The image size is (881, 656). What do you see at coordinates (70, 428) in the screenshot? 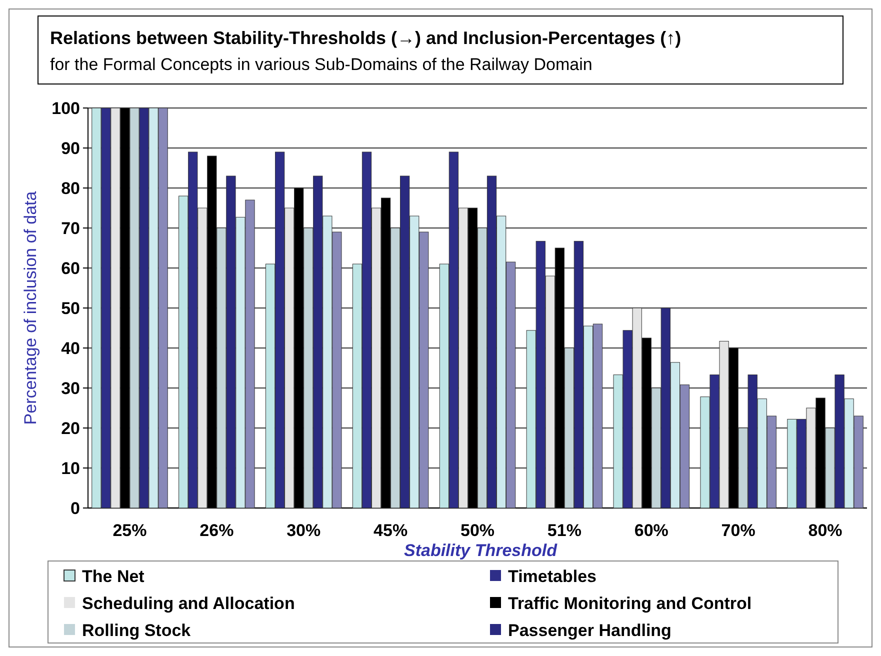
I see `y-tick-label: 20` at bounding box center [70, 428].